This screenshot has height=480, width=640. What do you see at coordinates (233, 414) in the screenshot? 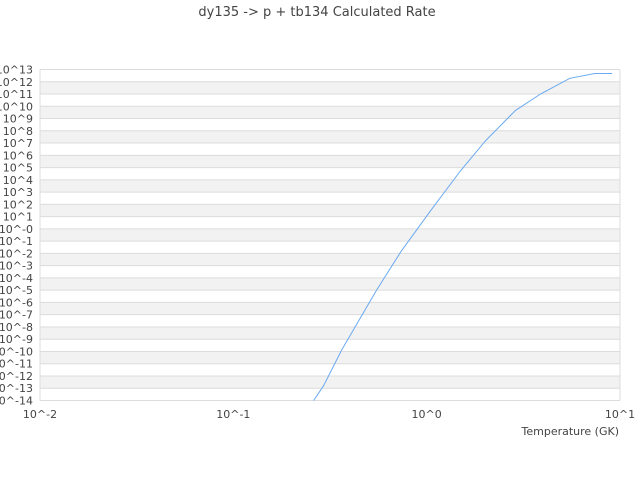
I see `x-tick-label: 10^-1` at bounding box center [233, 414].